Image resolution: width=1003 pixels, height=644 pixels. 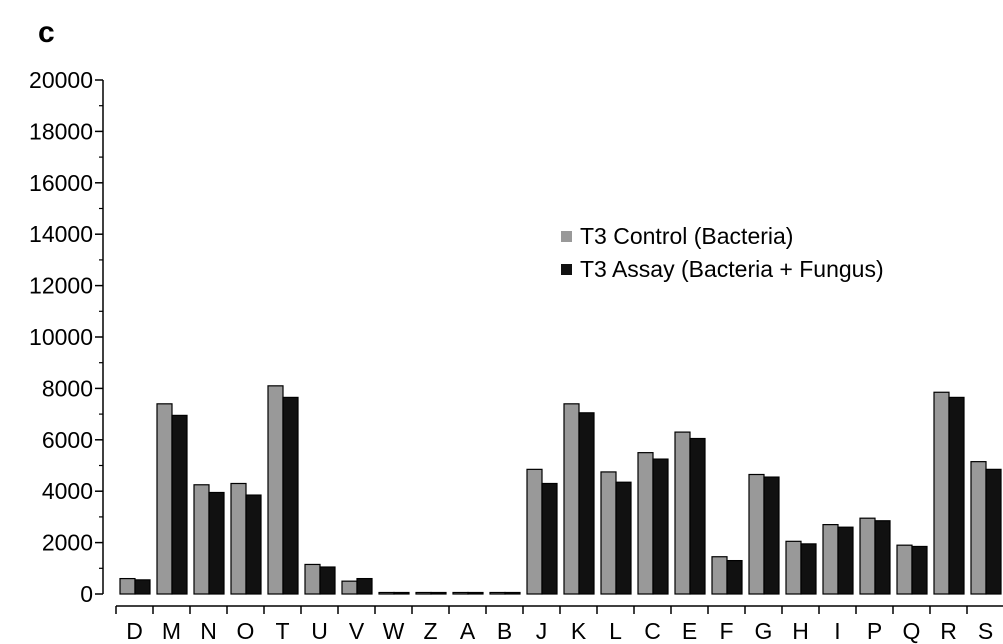 What do you see at coordinates (394, 631) in the screenshot?
I see `x-tick-label: W` at bounding box center [394, 631].